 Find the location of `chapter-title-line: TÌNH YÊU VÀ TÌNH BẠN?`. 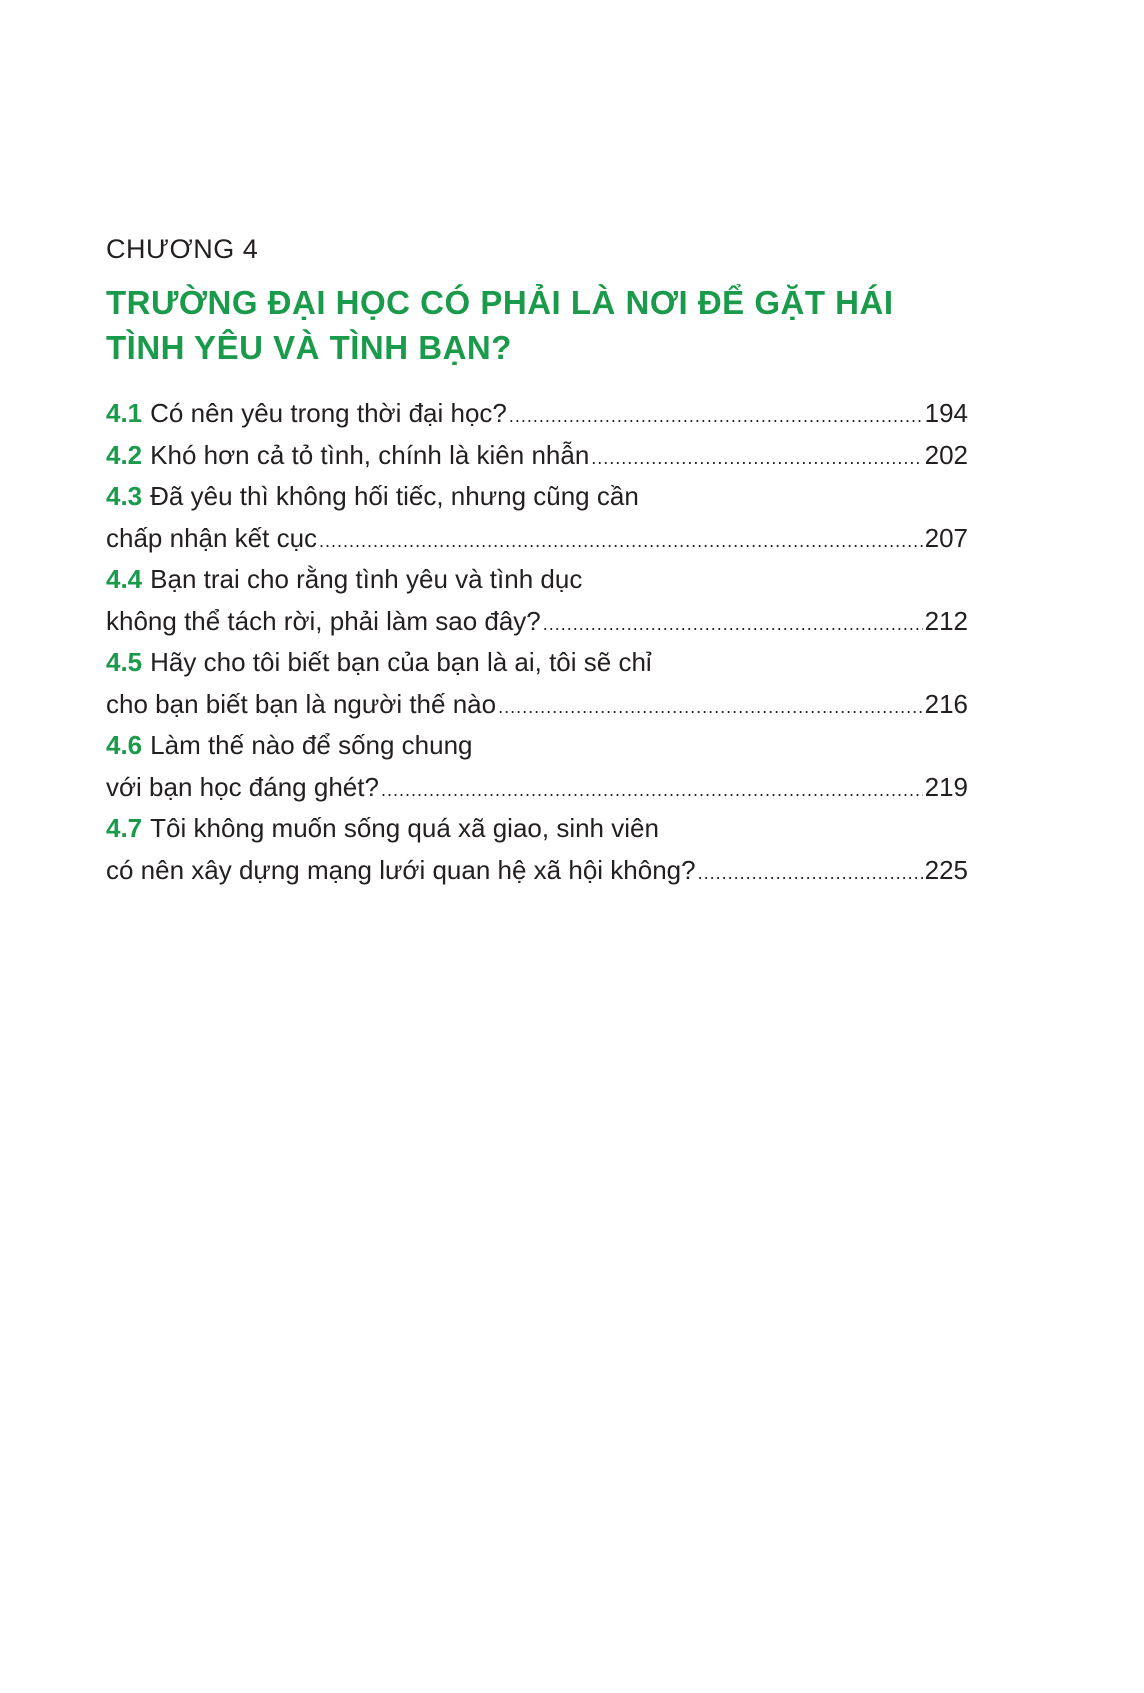

chapter-title-line: TÌNH YÊU VÀ TÌNH BẠN? is located at coordinates (309, 347).